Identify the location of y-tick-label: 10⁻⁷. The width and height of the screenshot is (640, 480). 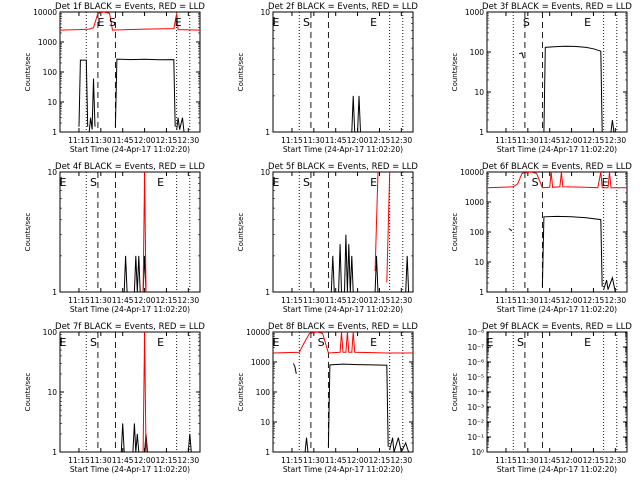
(475, 347).